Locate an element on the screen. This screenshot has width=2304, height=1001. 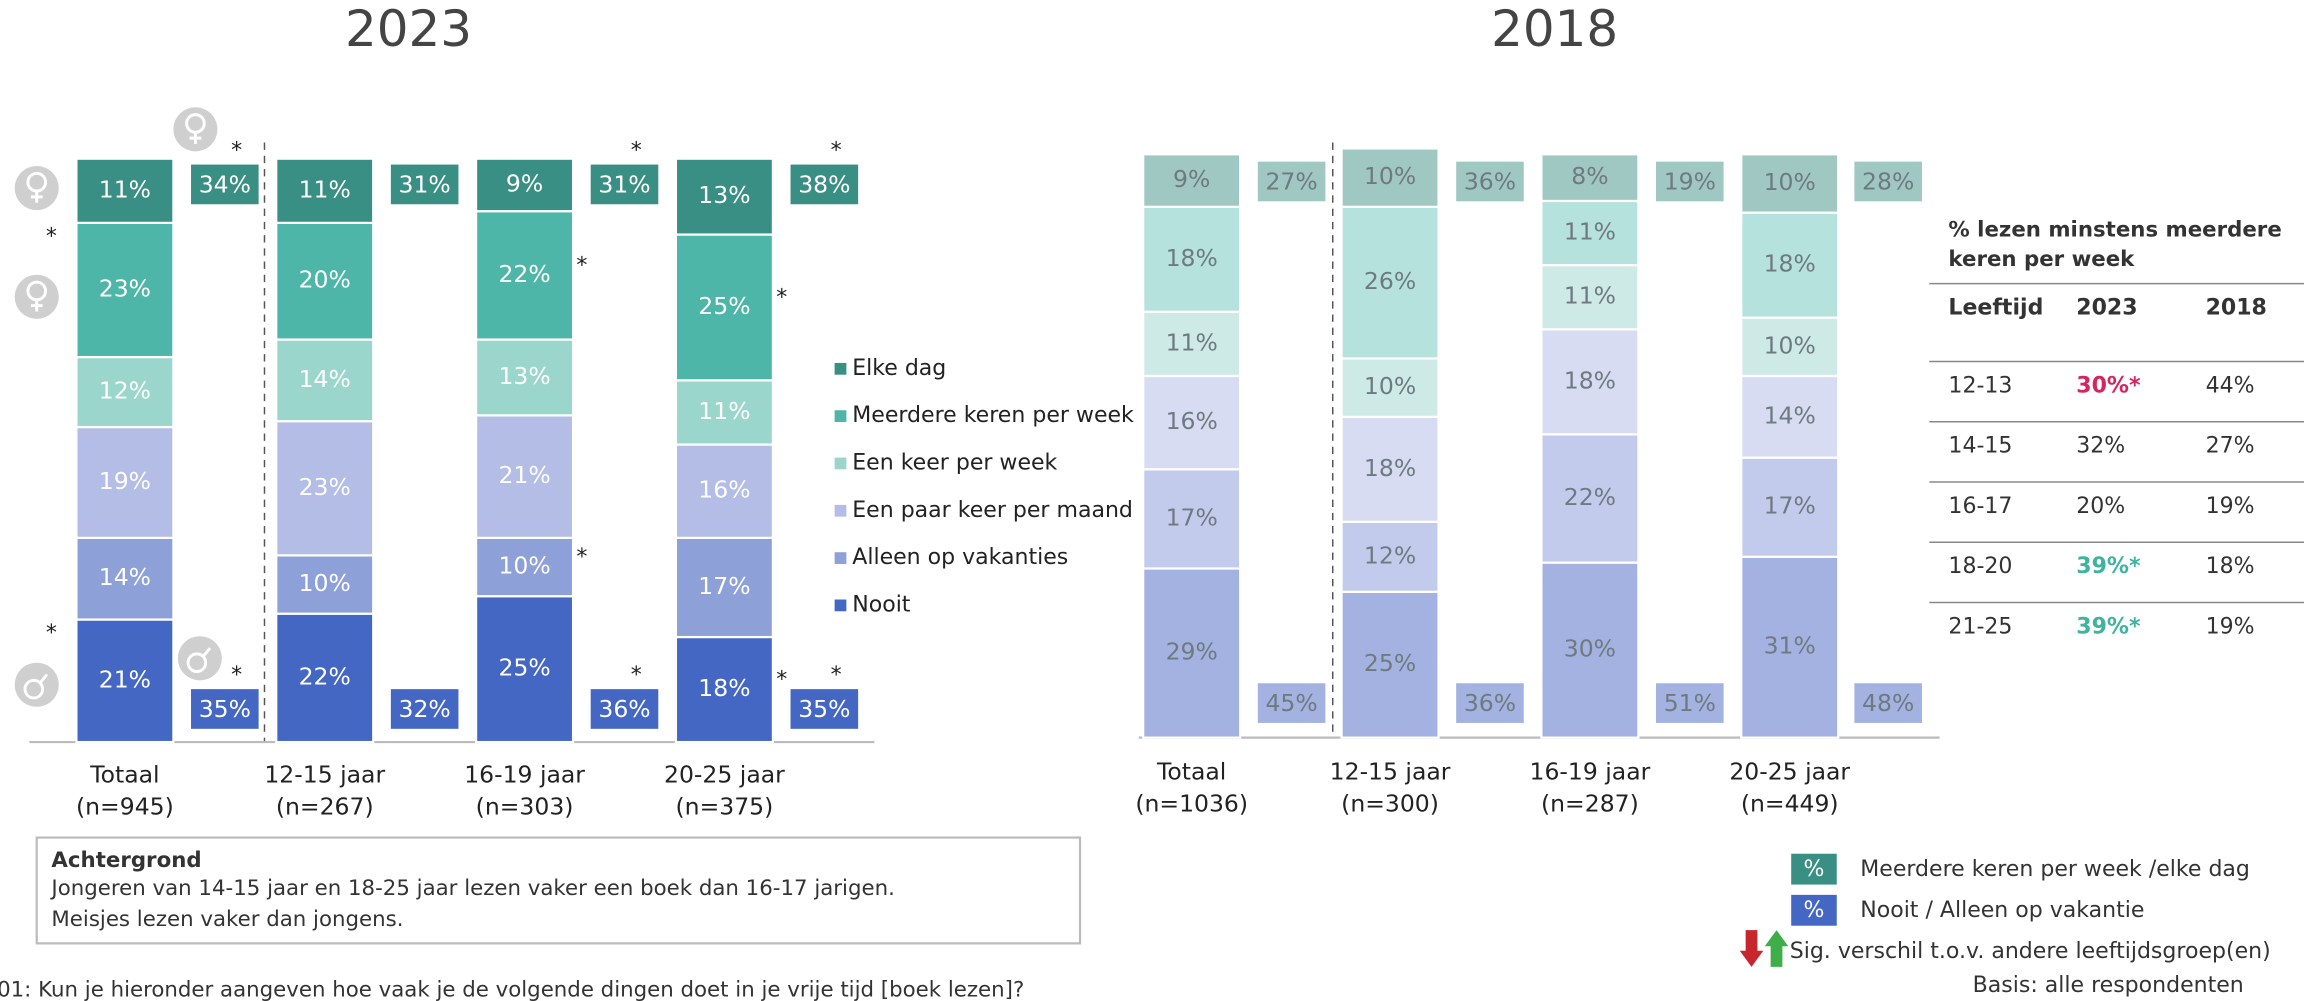
value-label: 20% is located at coordinates (325, 280).